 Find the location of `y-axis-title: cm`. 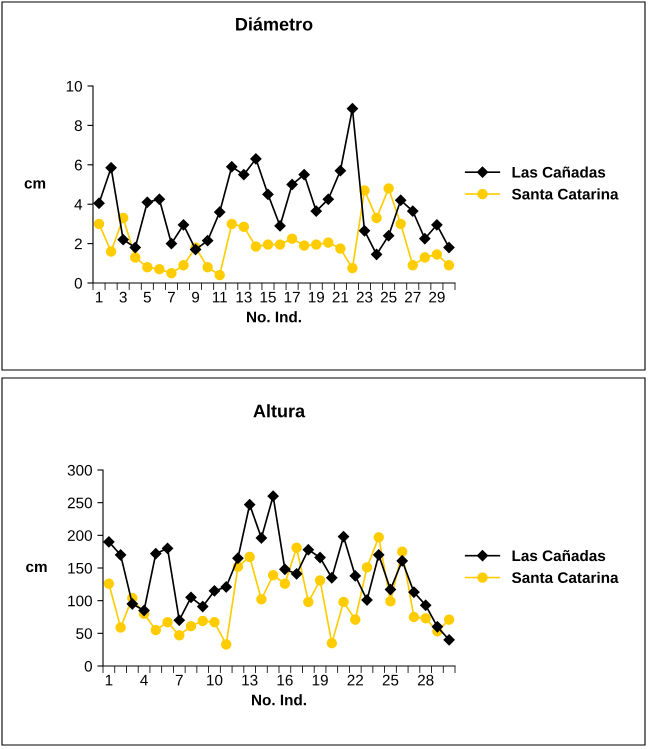

y-axis-title: cm is located at coordinates (35, 184).